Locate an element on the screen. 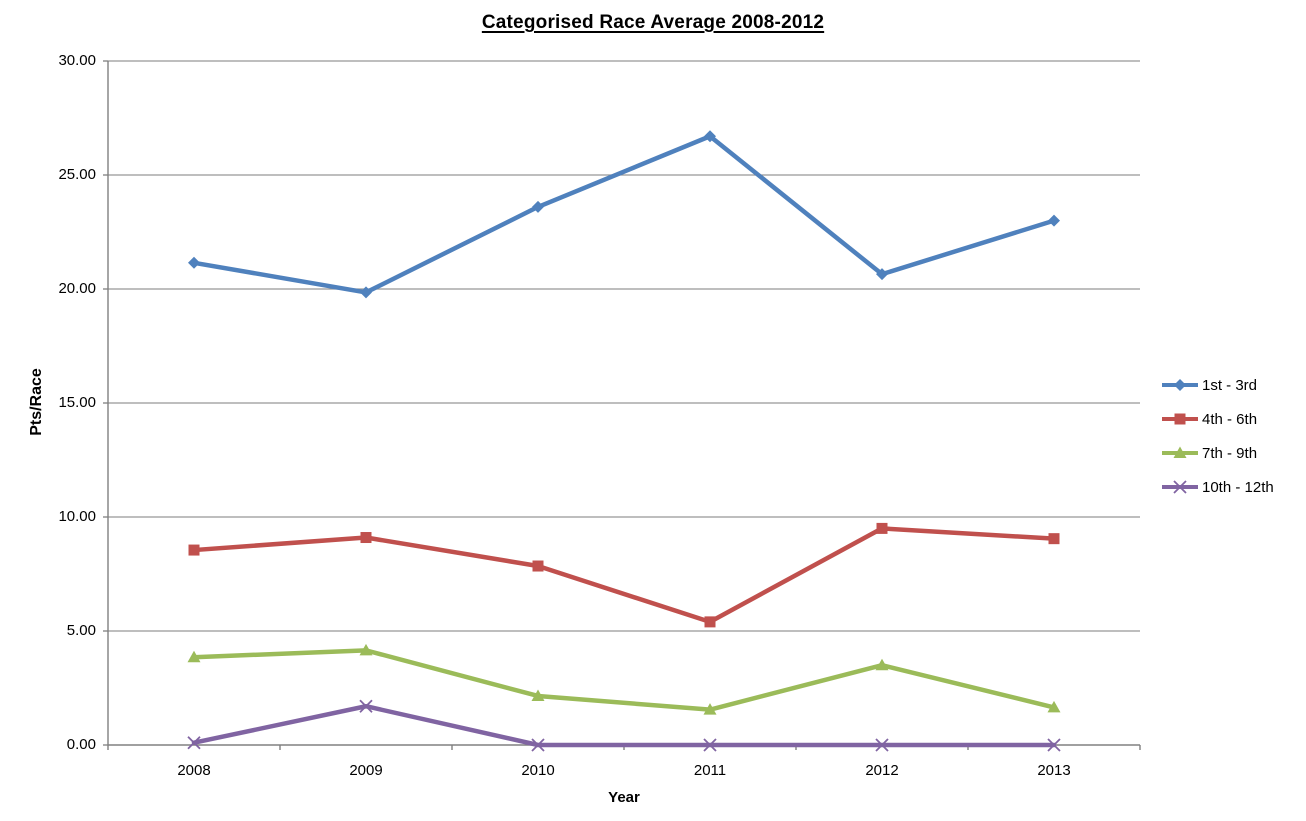 The image size is (1306, 821). legend: 1st - 3rd 4th - 6th 7th - 9th 10th - 12th is located at coordinates (1217, 436).